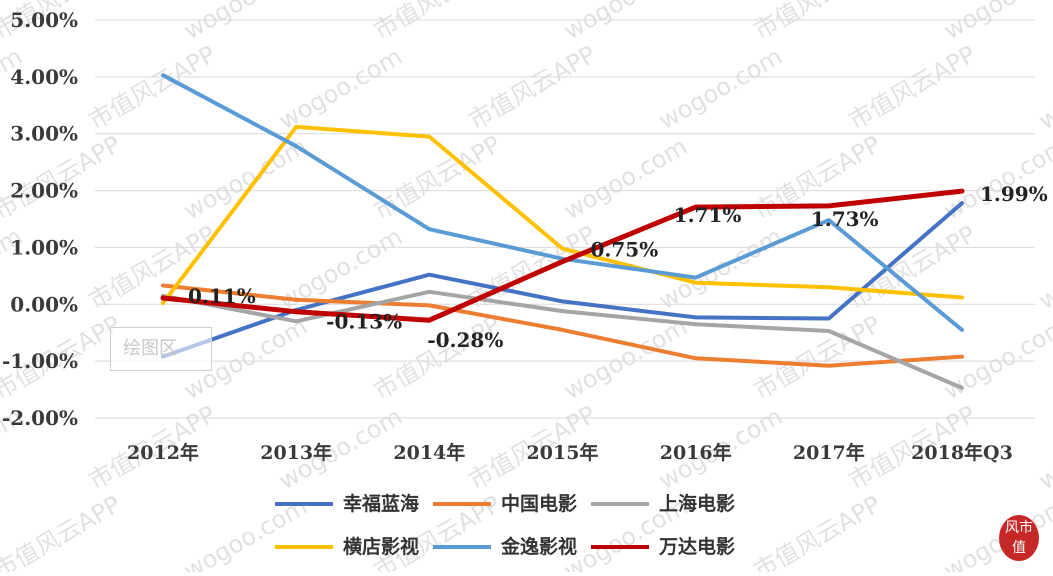  What do you see at coordinates (696, 452) in the screenshot?
I see `x-tick-label: 2016年` at bounding box center [696, 452].